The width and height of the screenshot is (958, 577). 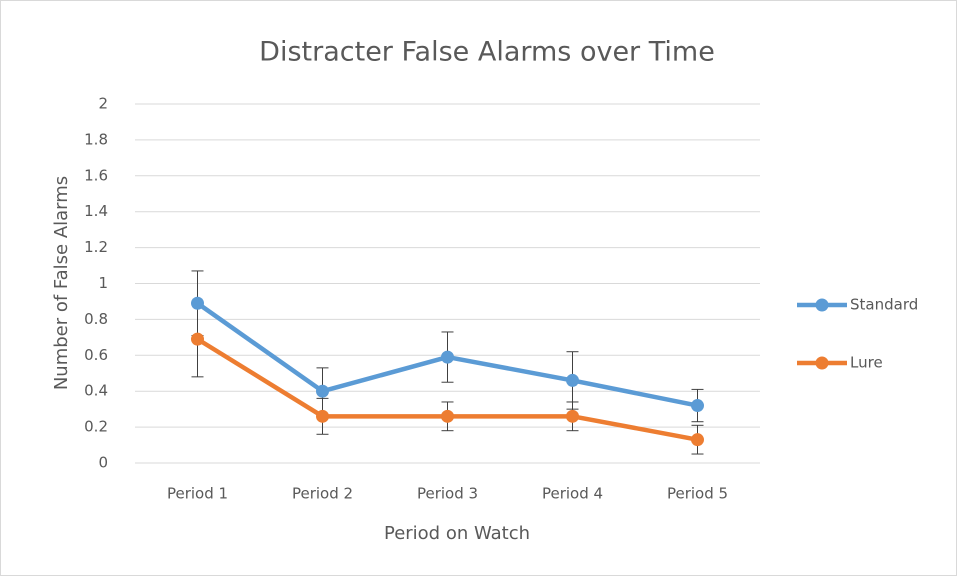 I want to click on y-tick-label: 0.2, so click(x=96, y=427).